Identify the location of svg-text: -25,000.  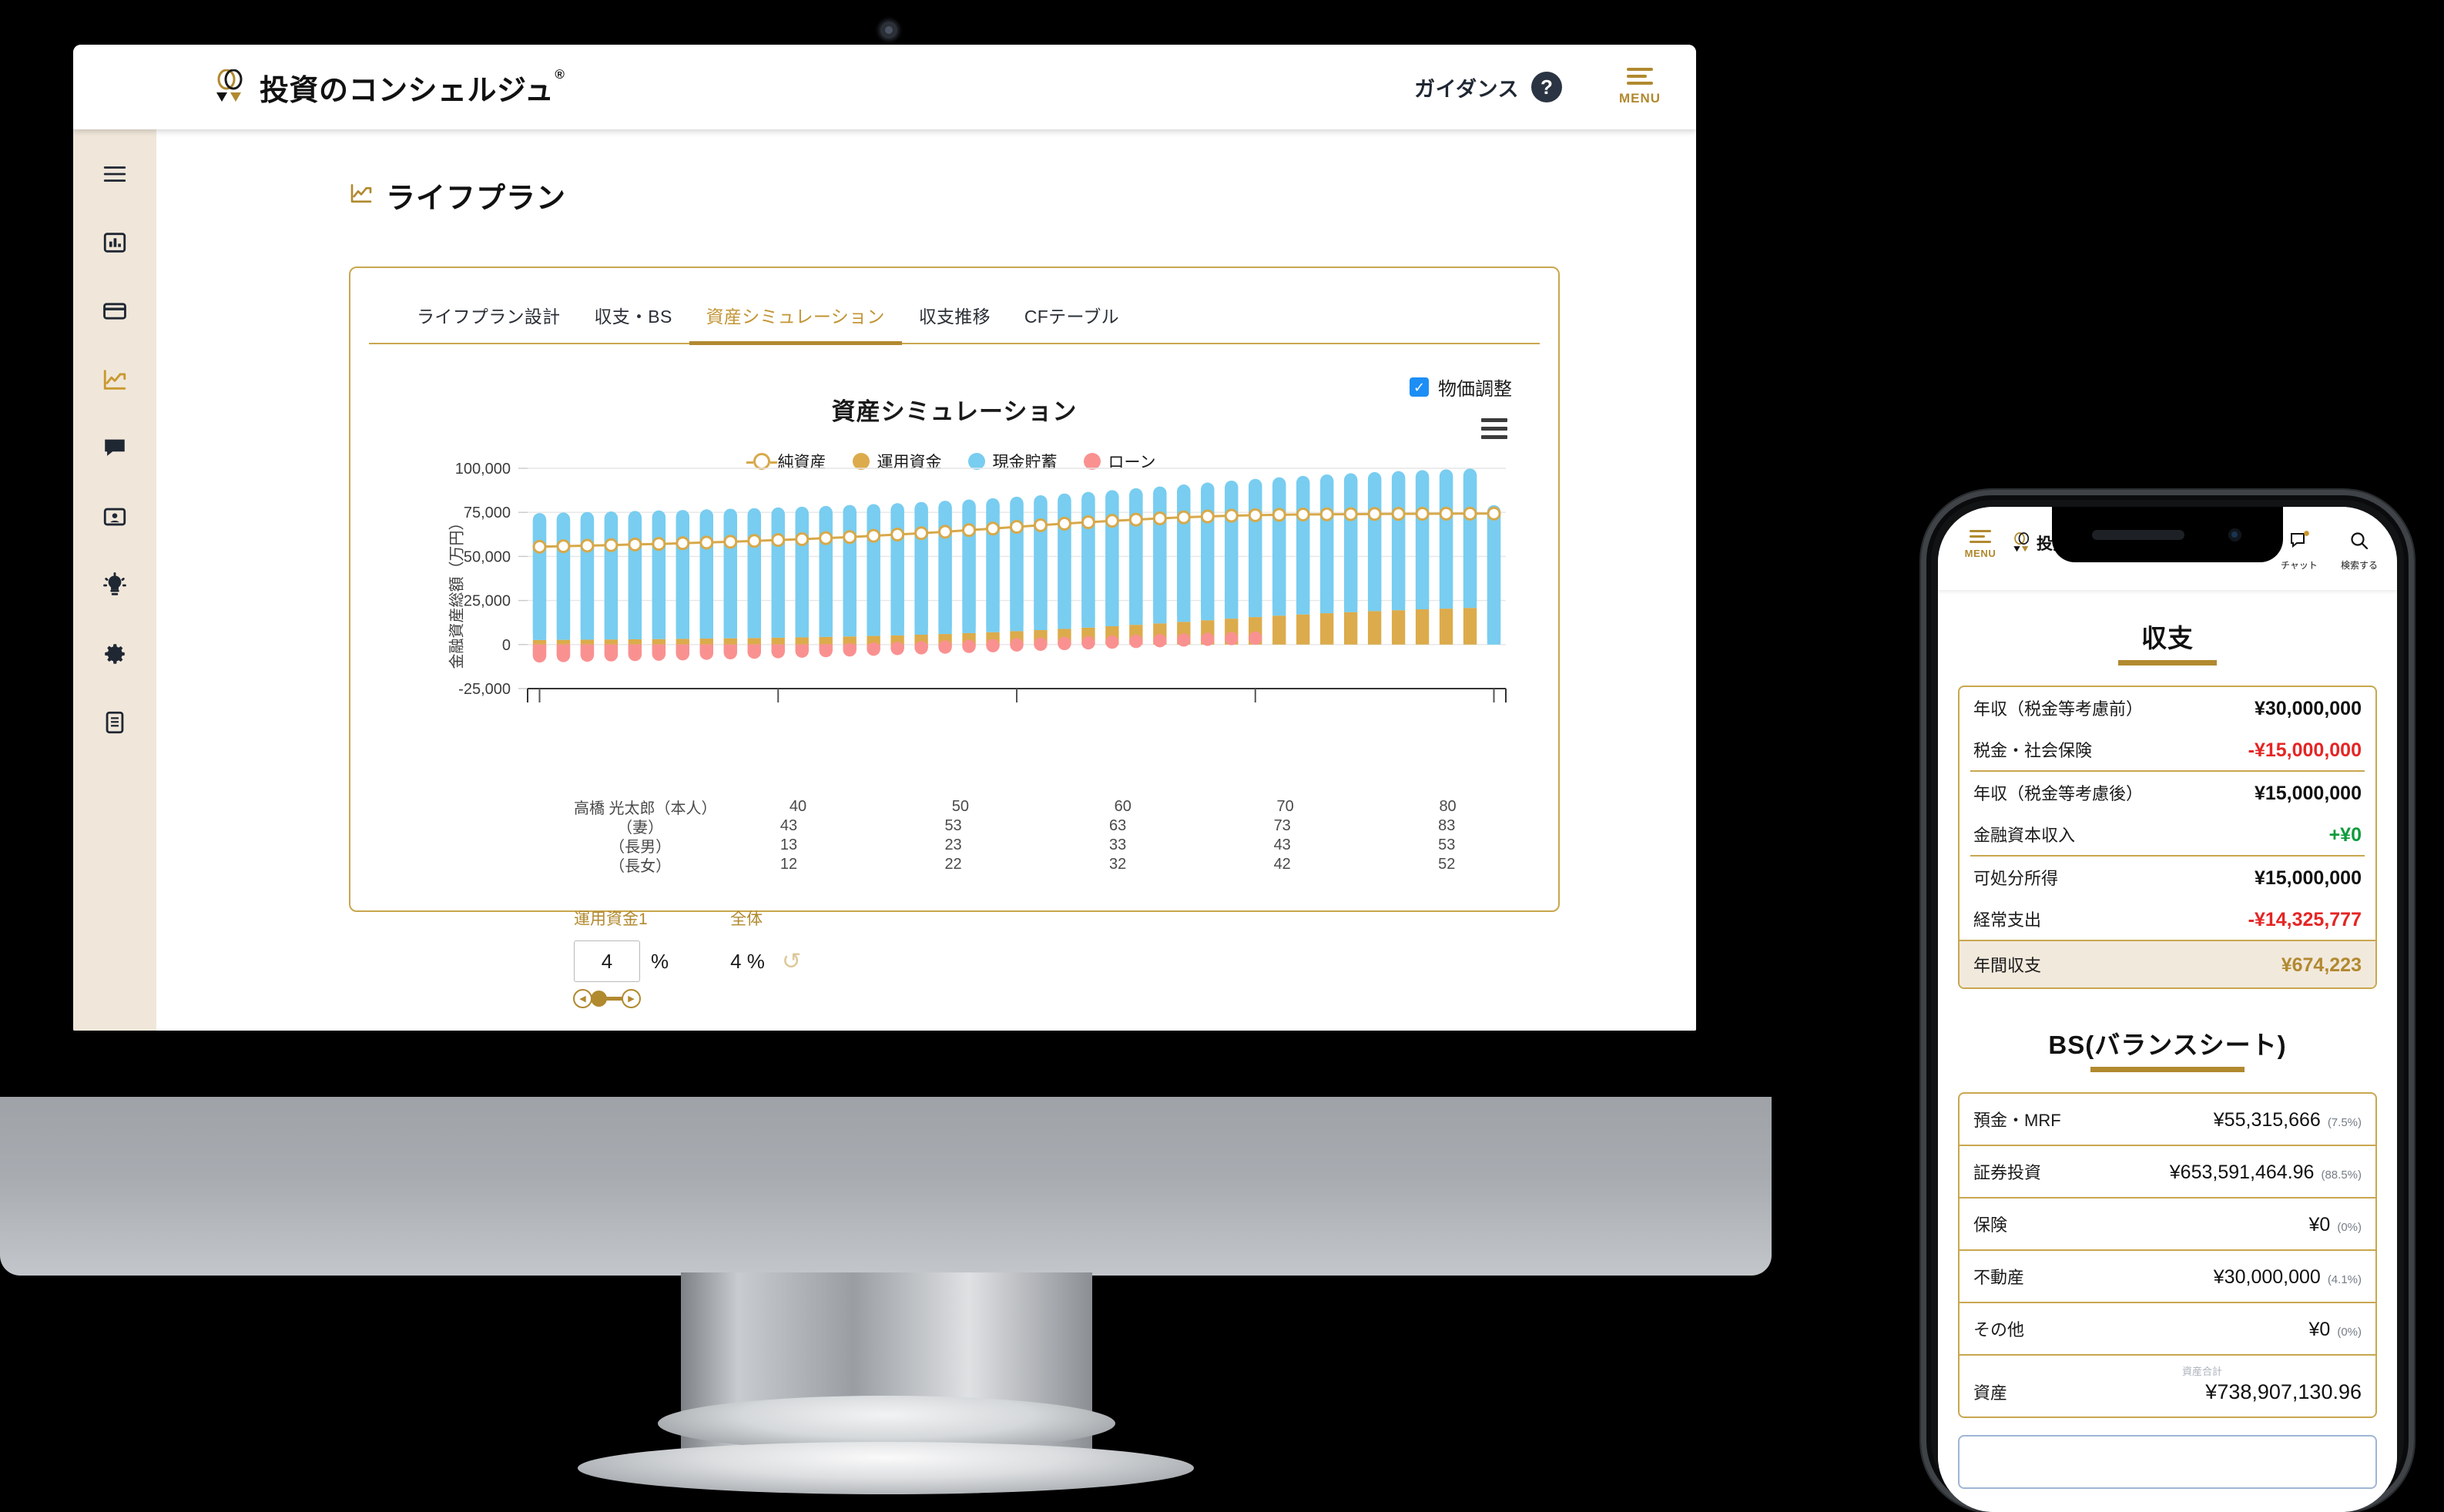
(484, 689).